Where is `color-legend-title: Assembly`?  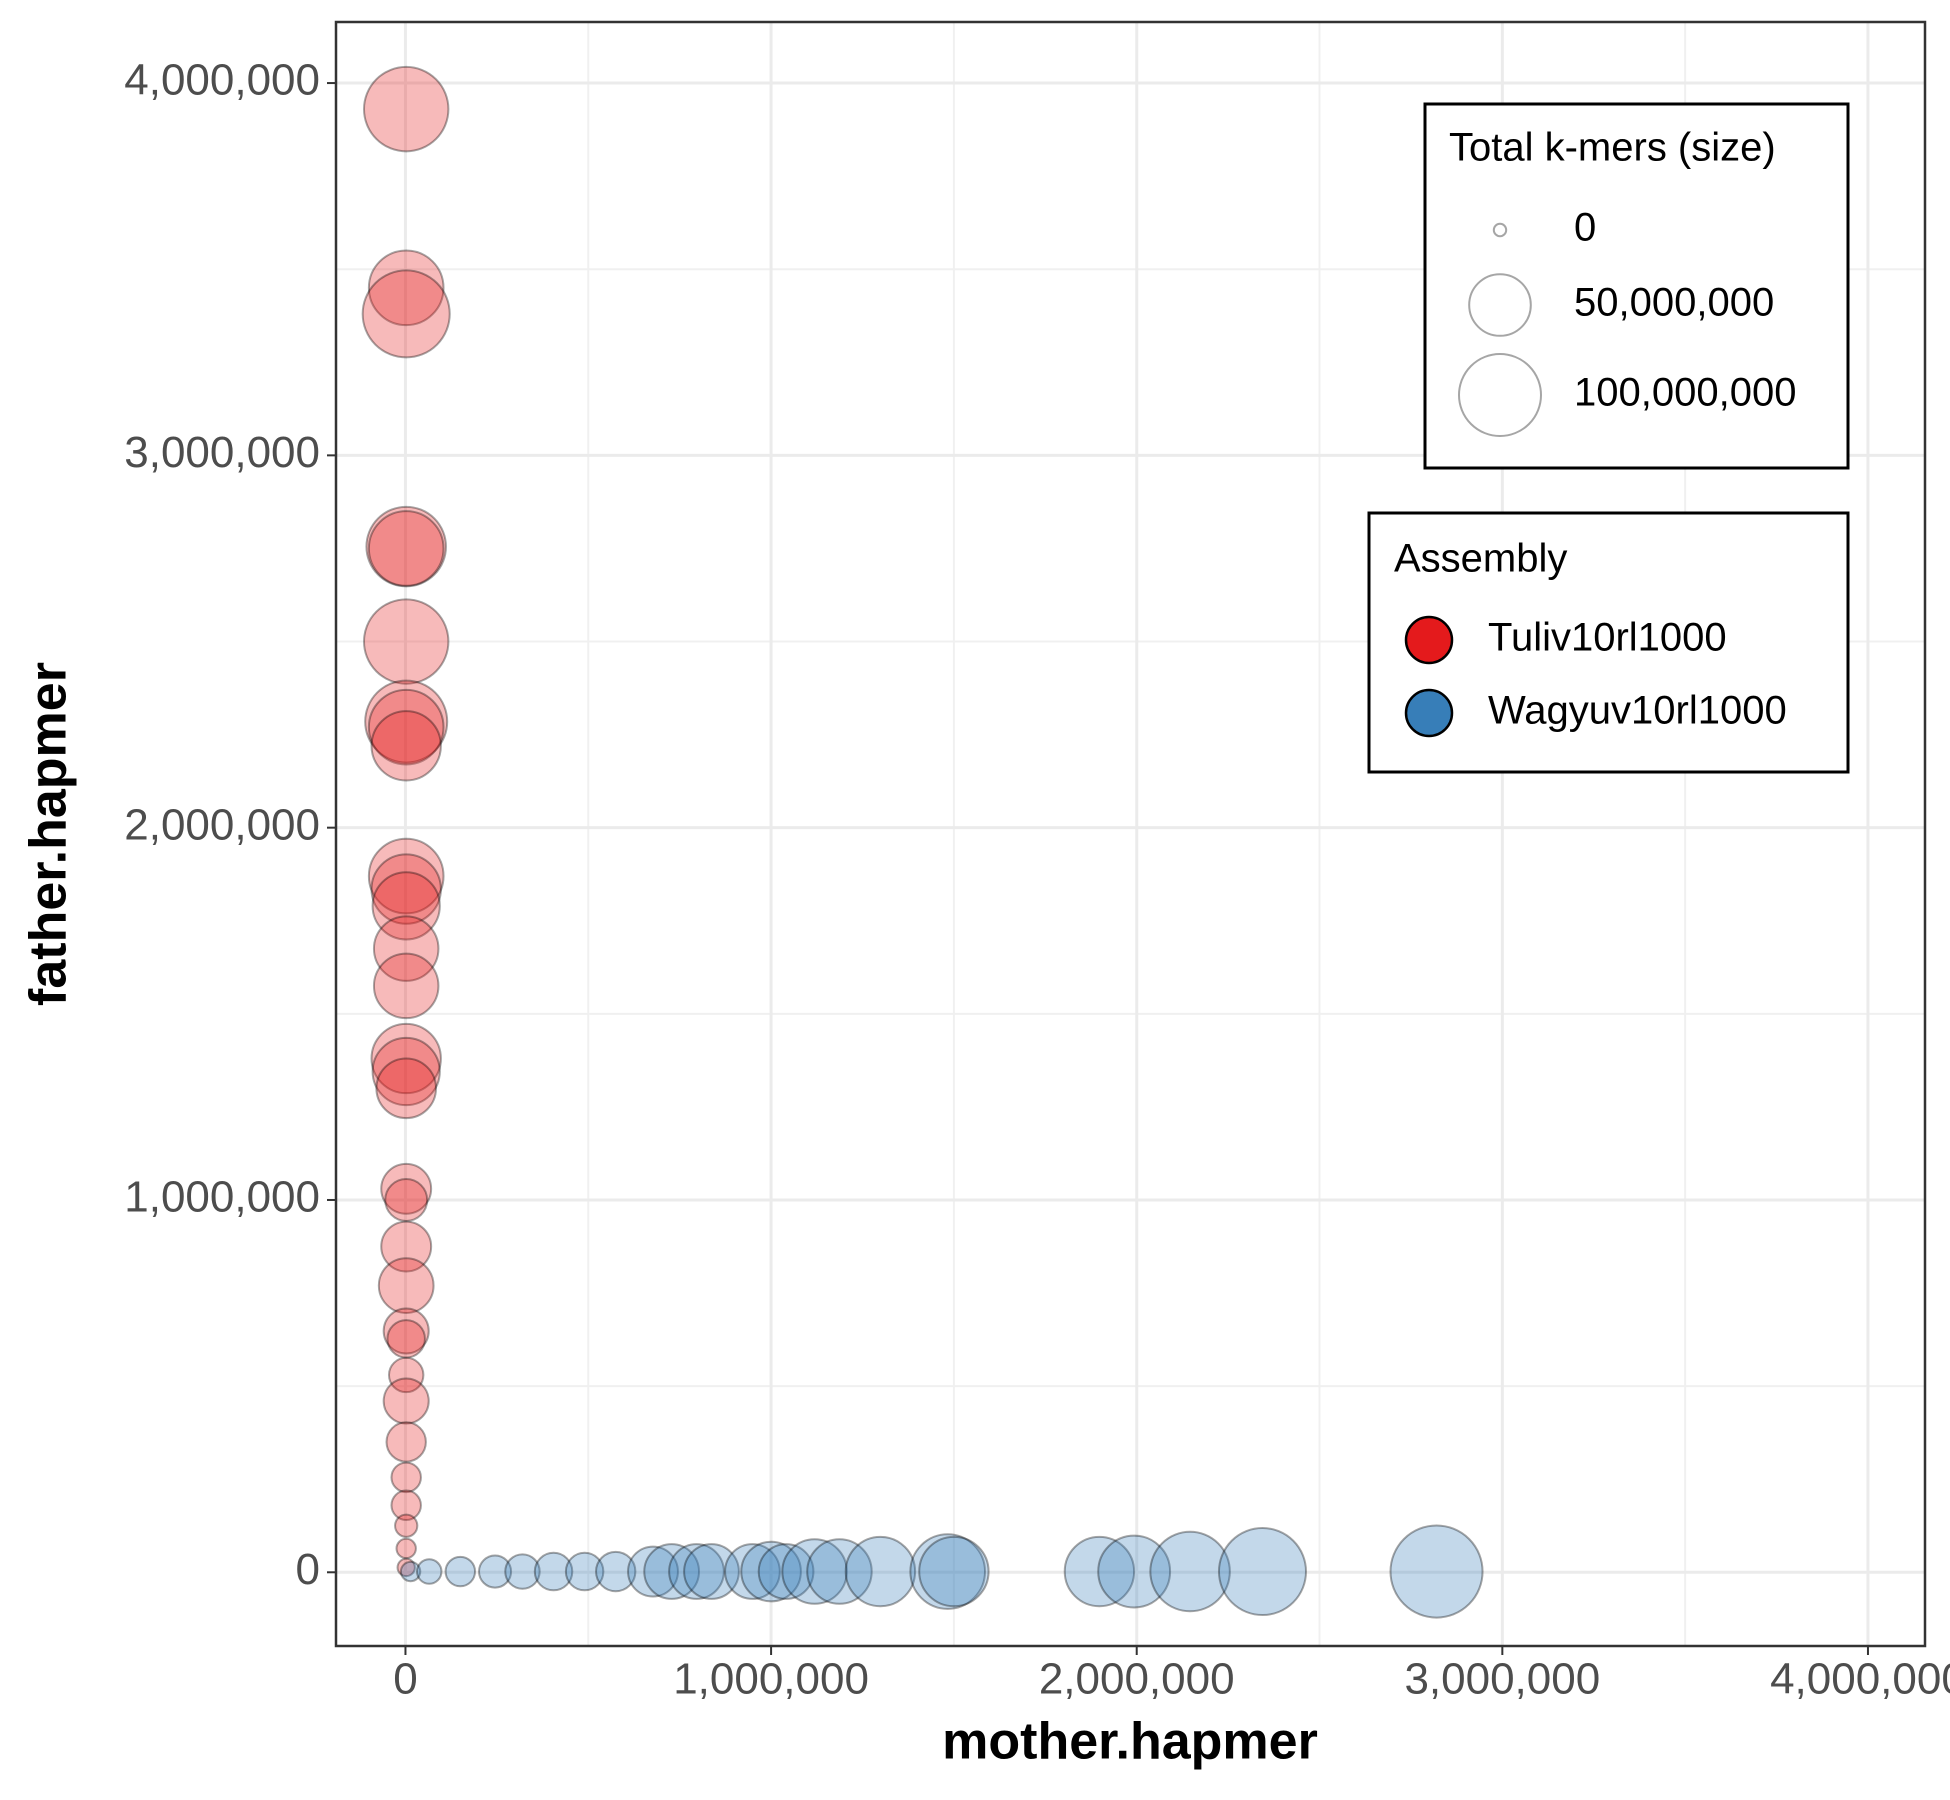 color-legend-title: Assembly is located at coordinates (1480, 559).